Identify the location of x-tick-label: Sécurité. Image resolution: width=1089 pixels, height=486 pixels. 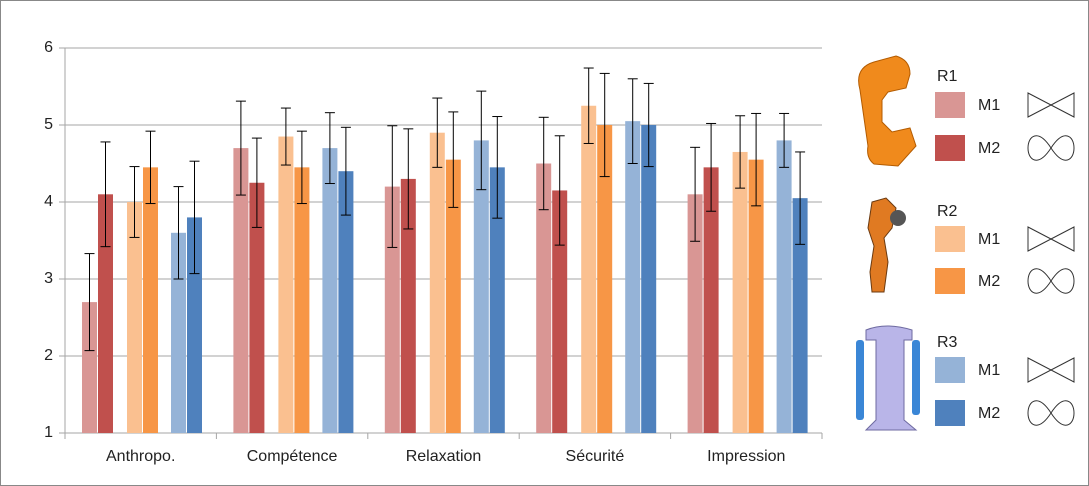
(595, 456).